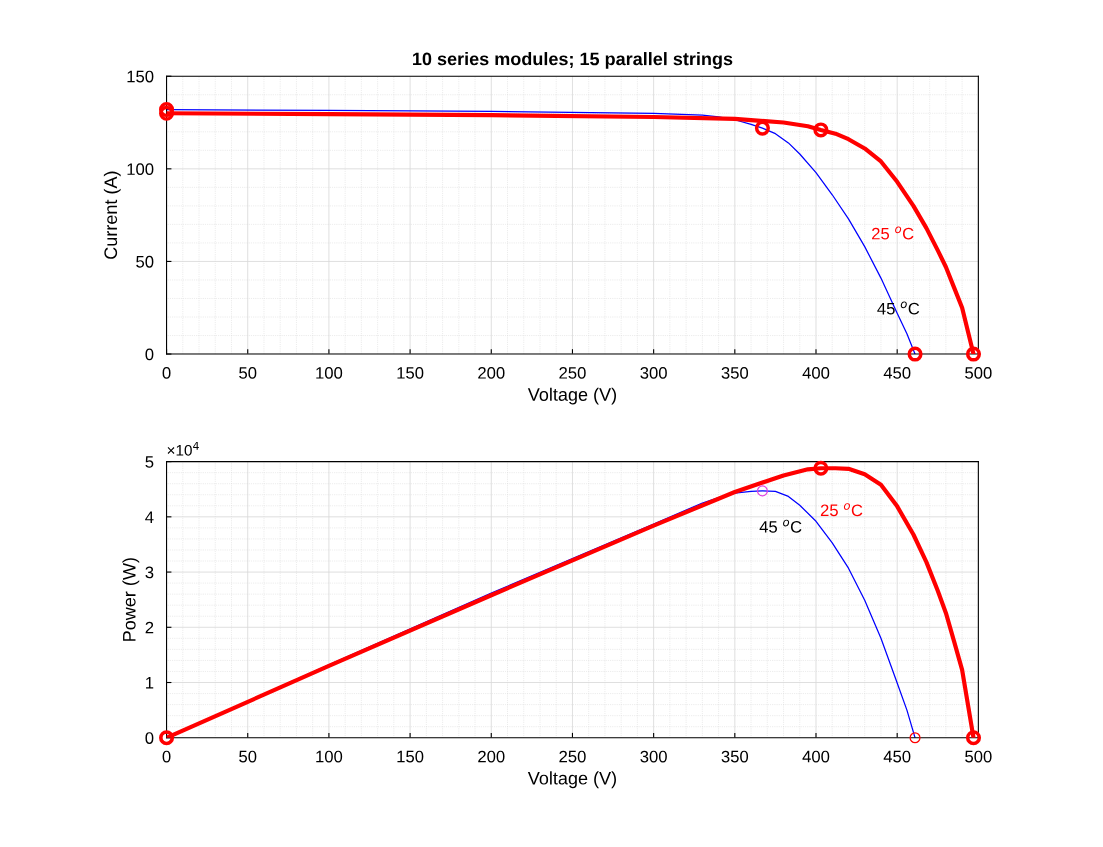 This screenshot has height=847, width=1103. Describe the element at coordinates (150, 683) in the screenshot. I see `y-tick-label: 1` at that location.